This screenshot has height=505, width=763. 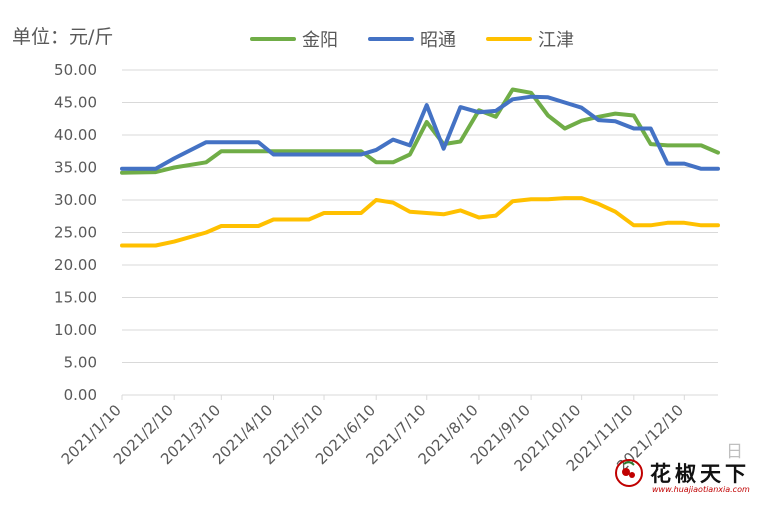 I want to click on y-tick-label: 30.00, so click(x=75, y=200).